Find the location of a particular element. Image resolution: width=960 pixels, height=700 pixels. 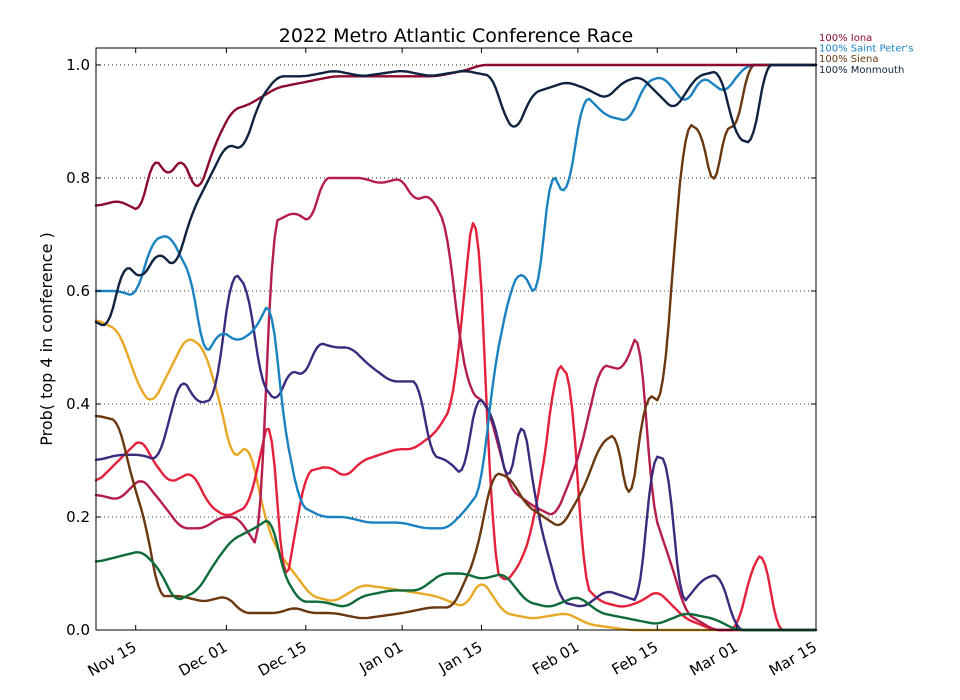

y-axis-label: Prob( top 4 in conference ) is located at coordinates (46, 339).